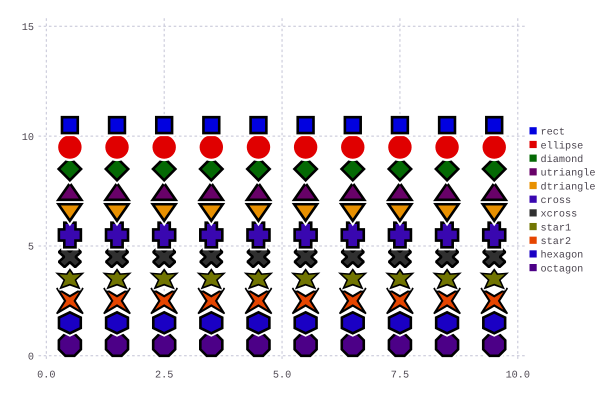 The width and height of the screenshot is (600, 405). Describe the element at coordinates (556, 201) in the screenshot. I see `svg-text: cross` at that location.